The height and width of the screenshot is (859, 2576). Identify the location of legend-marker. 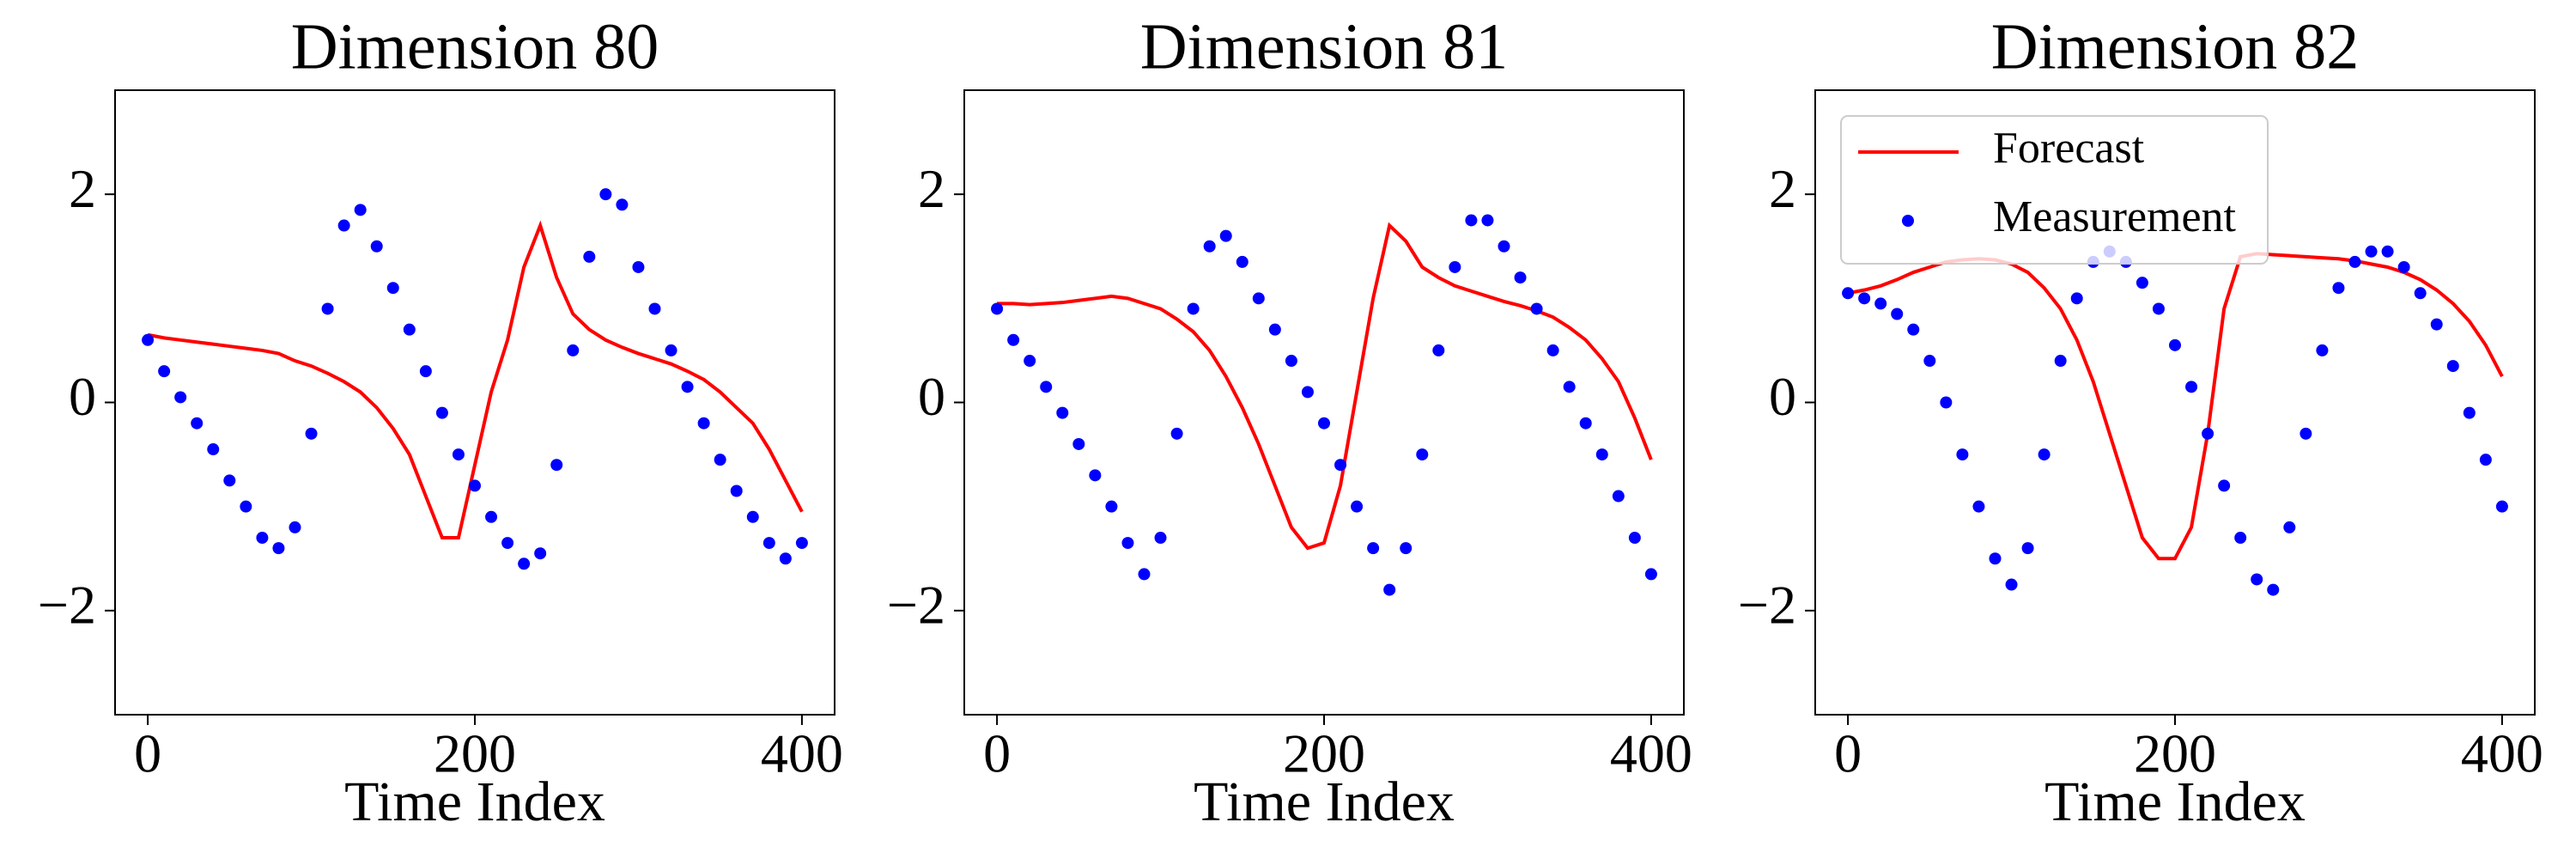
(1908, 221).